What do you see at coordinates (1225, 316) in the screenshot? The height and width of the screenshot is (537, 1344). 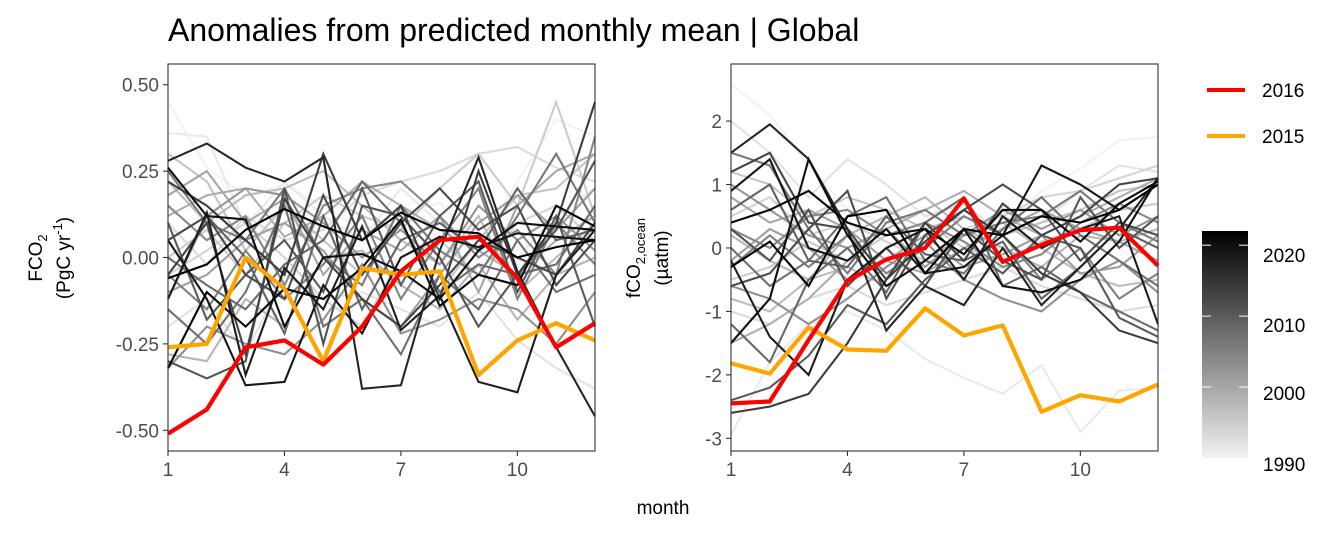 I see `colorbar-ticks` at bounding box center [1225, 316].